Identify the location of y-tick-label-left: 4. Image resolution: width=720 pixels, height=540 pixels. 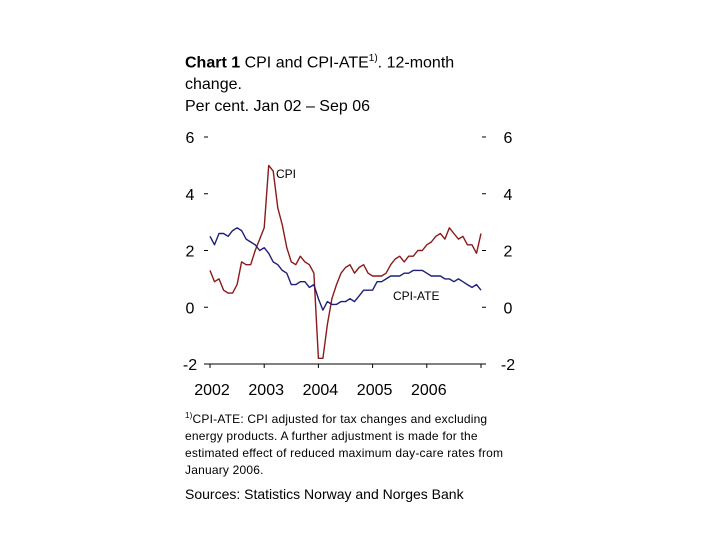
(190, 195).